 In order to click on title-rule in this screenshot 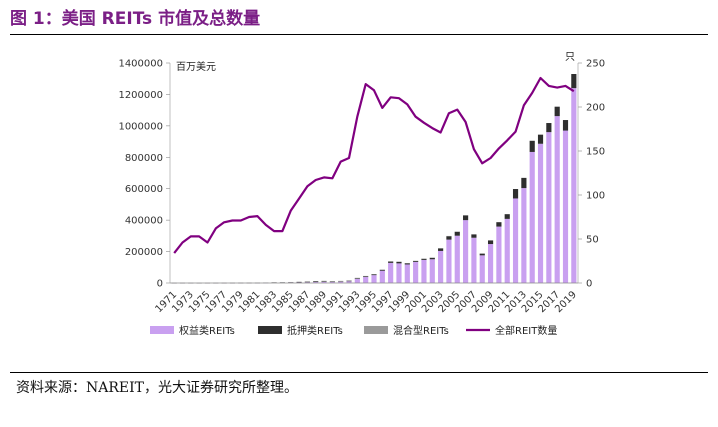, I will do `click(359, 34)`.